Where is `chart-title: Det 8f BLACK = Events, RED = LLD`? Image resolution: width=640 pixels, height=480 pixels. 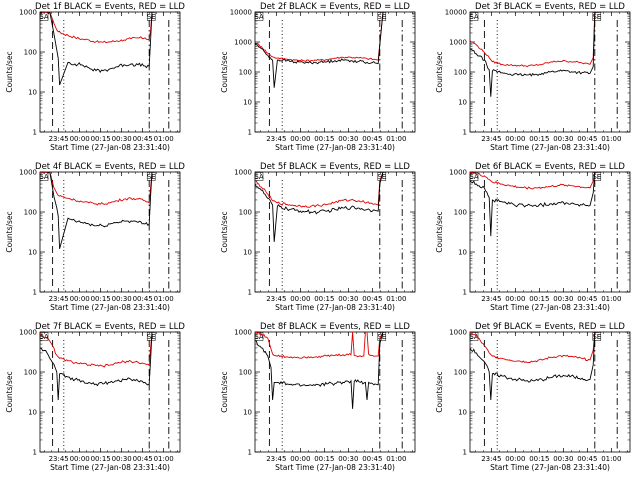
chart-title: Det 8f BLACK = Events, RED = LLD is located at coordinates (335, 327).